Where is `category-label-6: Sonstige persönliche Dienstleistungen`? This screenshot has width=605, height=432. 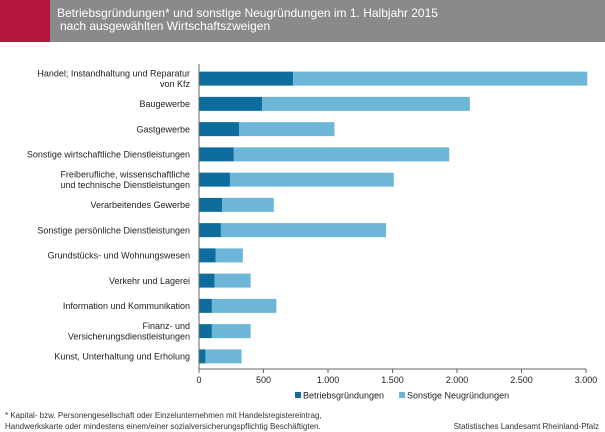
category-label-6: Sonstige persönliche Dienstleistungen is located at coordinates (113, 230).